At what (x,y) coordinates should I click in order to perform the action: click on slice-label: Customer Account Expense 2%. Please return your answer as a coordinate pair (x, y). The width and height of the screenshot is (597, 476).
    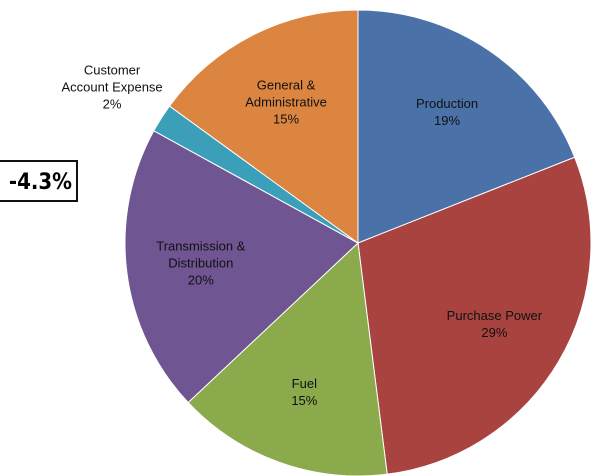
    Looking at the image, I should click on (112, 86).